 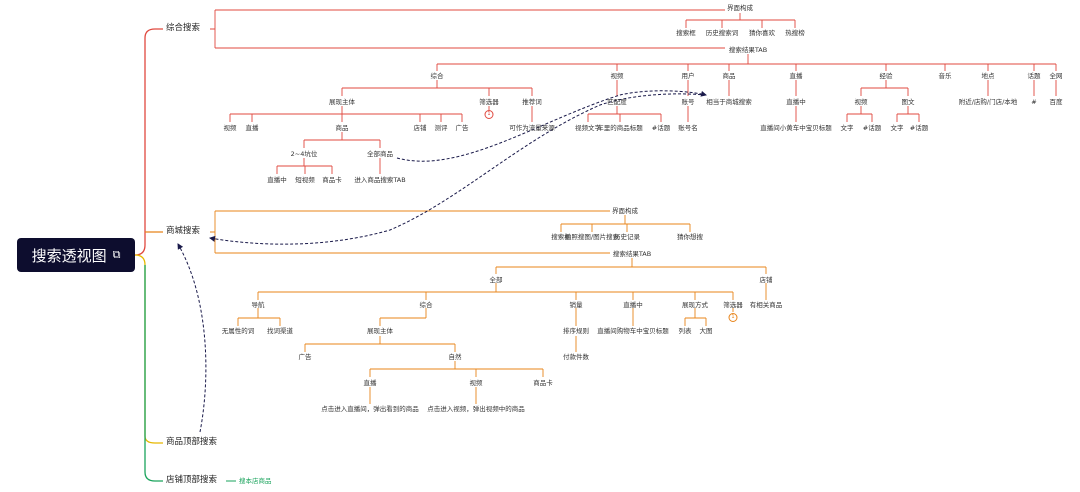 I want to click on root-node: 搜索透视图 ⧉, so click(x=76, y=255).